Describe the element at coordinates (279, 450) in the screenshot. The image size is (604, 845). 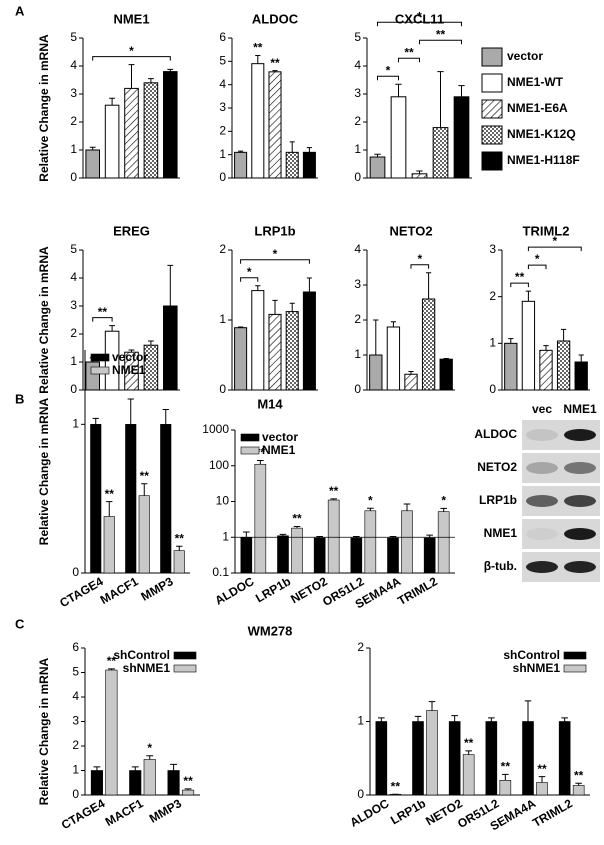
I see `legend-label: NME1` at that location.